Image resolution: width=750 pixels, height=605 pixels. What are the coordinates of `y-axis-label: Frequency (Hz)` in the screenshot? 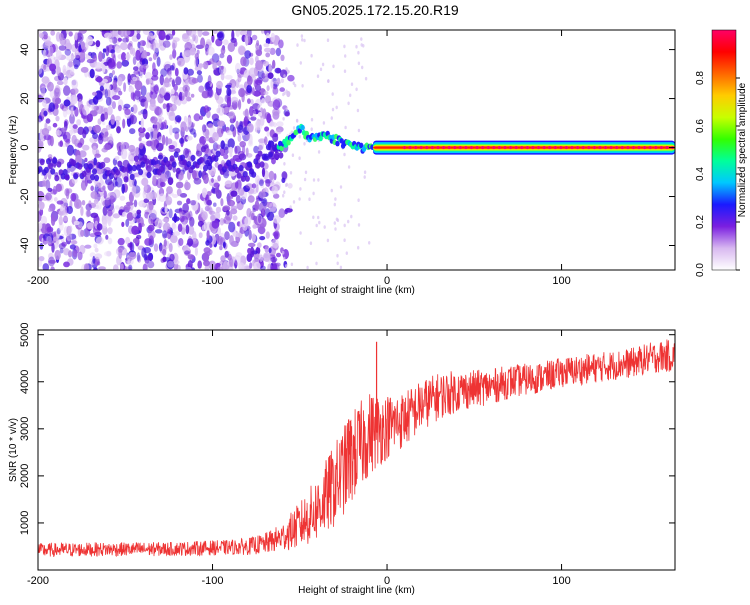 It's located at (13, 150).